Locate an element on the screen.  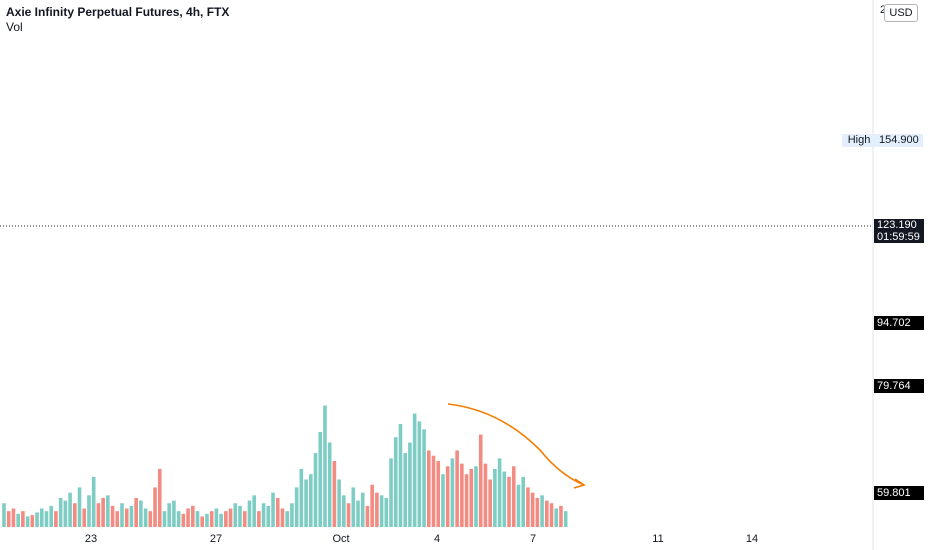
high-label: High is located at coordinates (859, 140).